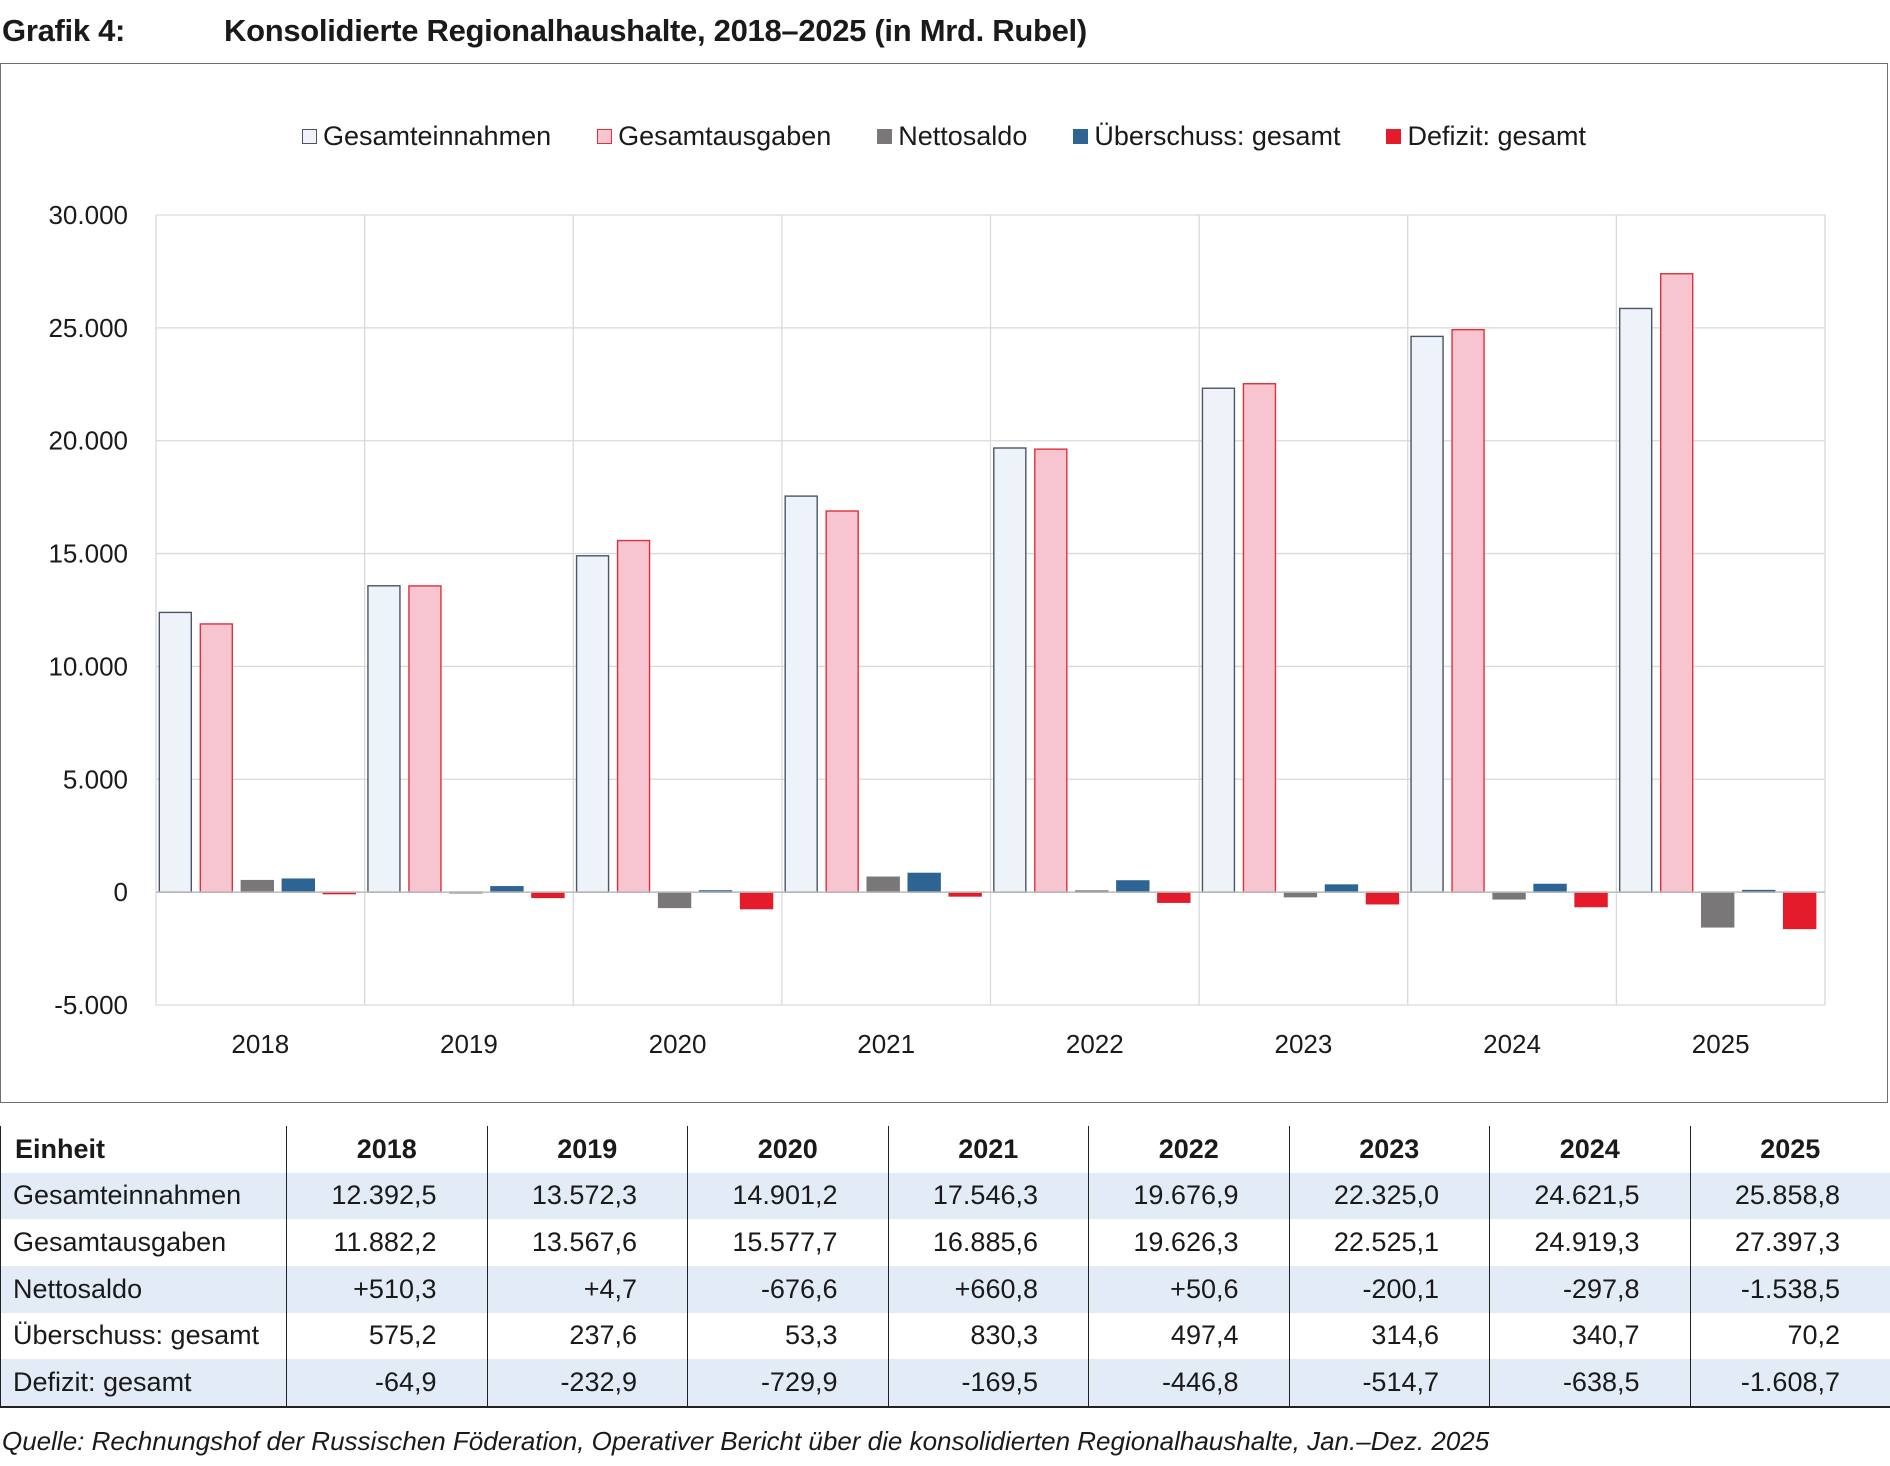  I want to click on table-cell: -1.608,7, so click(1789, 1383).